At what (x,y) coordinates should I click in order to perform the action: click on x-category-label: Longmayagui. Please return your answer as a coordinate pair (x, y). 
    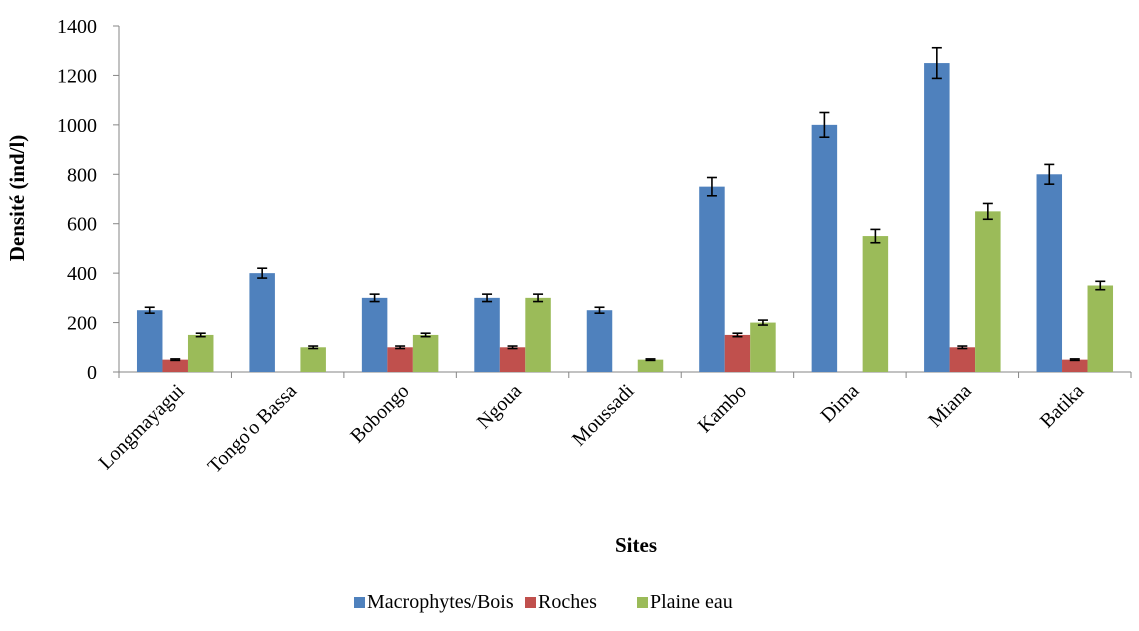
    Looking at the image, I should click on (142, 427).